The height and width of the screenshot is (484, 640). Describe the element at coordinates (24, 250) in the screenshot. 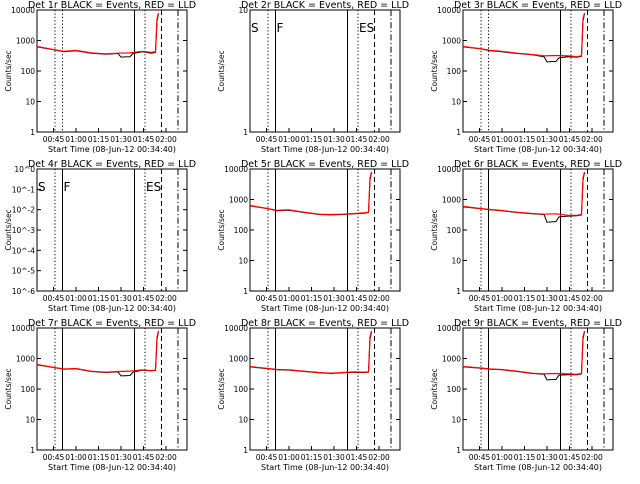

I see `y-tick-label: 10^-4` at that location.